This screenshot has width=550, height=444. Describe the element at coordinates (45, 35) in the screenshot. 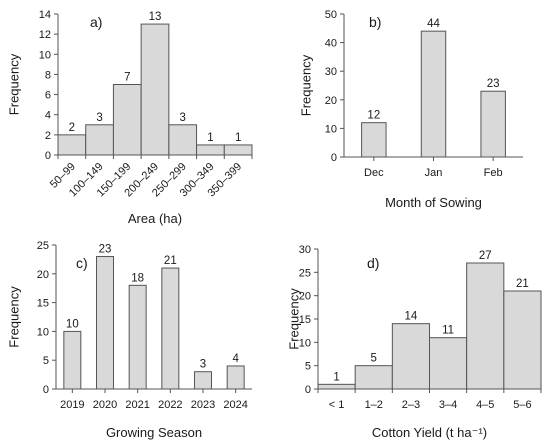

I see `y-tick-label: 12` at that location.